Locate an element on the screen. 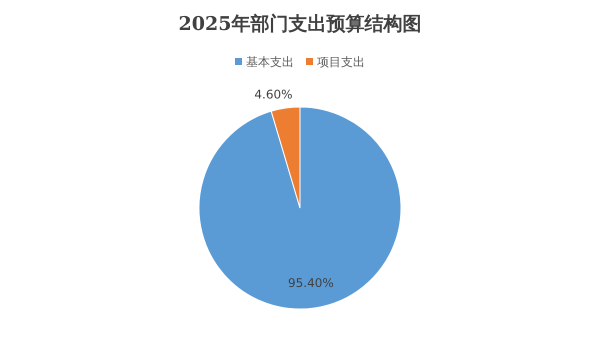 This screenshot has width=600, height=340. chart-title: 2025年部门支出预算结构图 is located at coordinates (300, 24).